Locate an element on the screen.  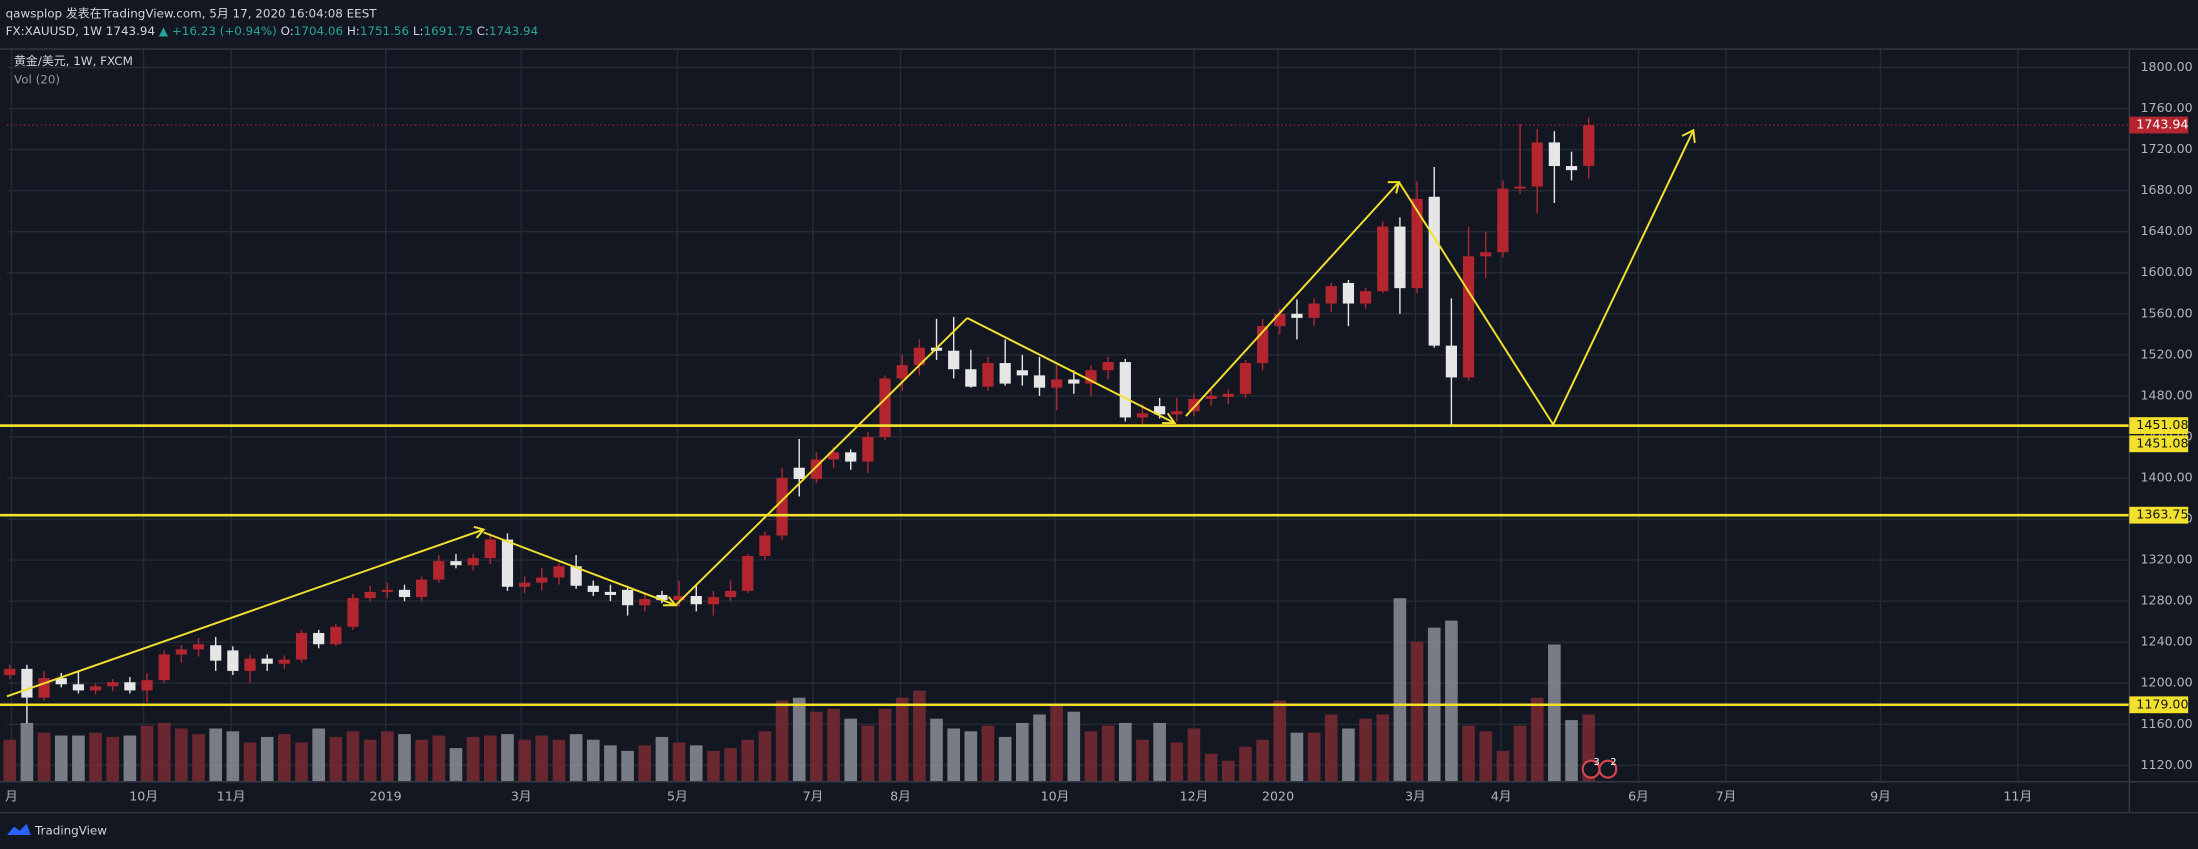
brand: TradingView is located at coordinates (70, 830).